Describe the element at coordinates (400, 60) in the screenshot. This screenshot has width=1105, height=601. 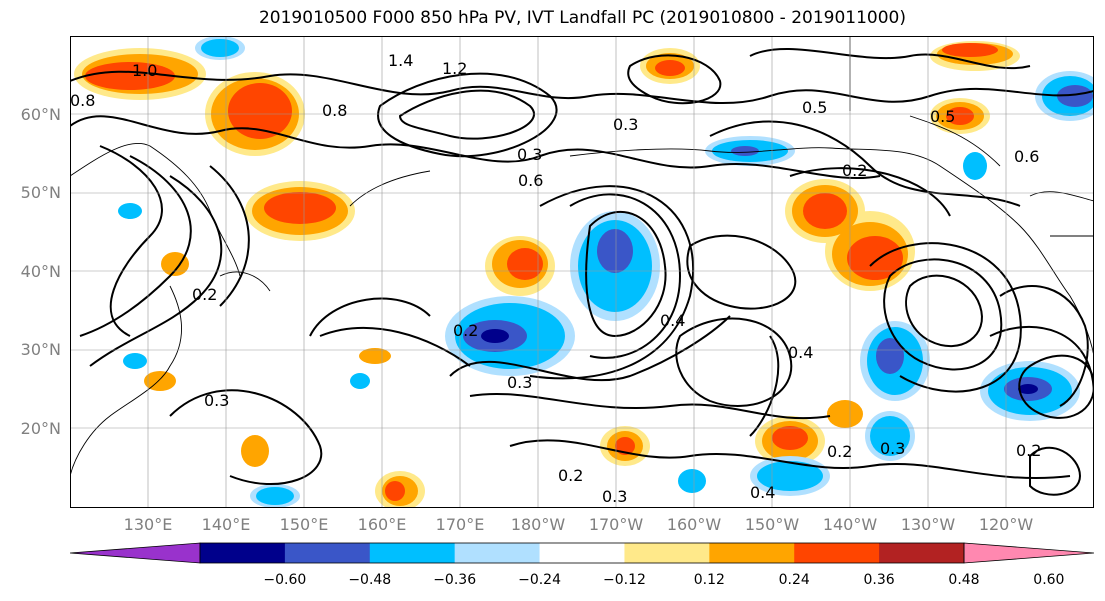
I see `contour-label: 1.4` at that location.